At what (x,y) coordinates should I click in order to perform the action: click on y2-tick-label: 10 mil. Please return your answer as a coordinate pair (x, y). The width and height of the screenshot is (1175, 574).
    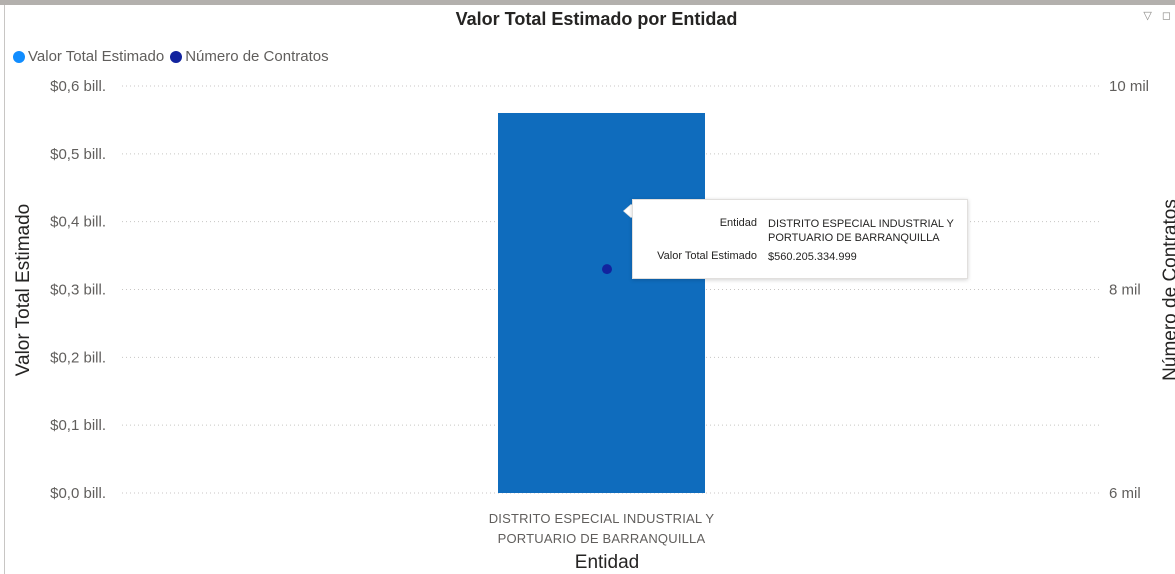
    Looking at the image, I should click on (1129, 86).